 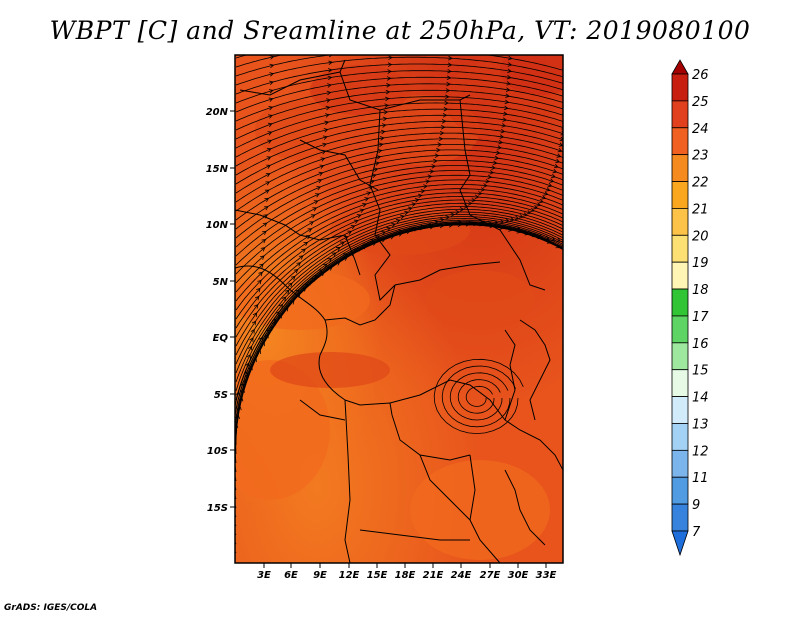 I want to click on longitude-axis: 3E 6E 9E 12E 15E 18E 21E 24E 27E 30E 33E, so click(x=407, y=572).